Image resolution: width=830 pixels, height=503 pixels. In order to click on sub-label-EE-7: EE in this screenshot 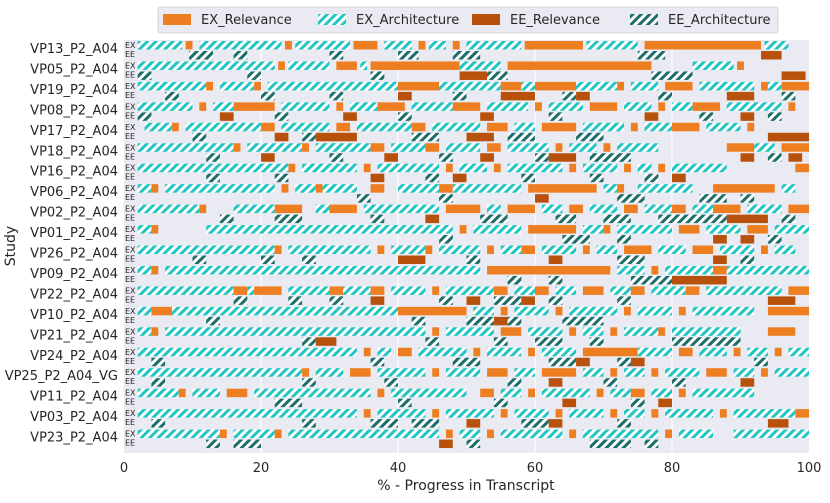, I will do `click(130, 197)`.